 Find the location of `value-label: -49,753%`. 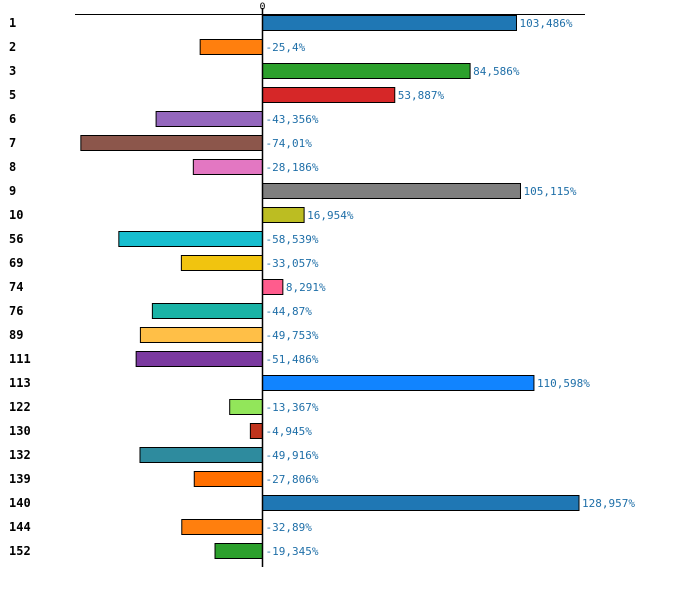

value-label: -49,753% is located at coordinates (292, 335).